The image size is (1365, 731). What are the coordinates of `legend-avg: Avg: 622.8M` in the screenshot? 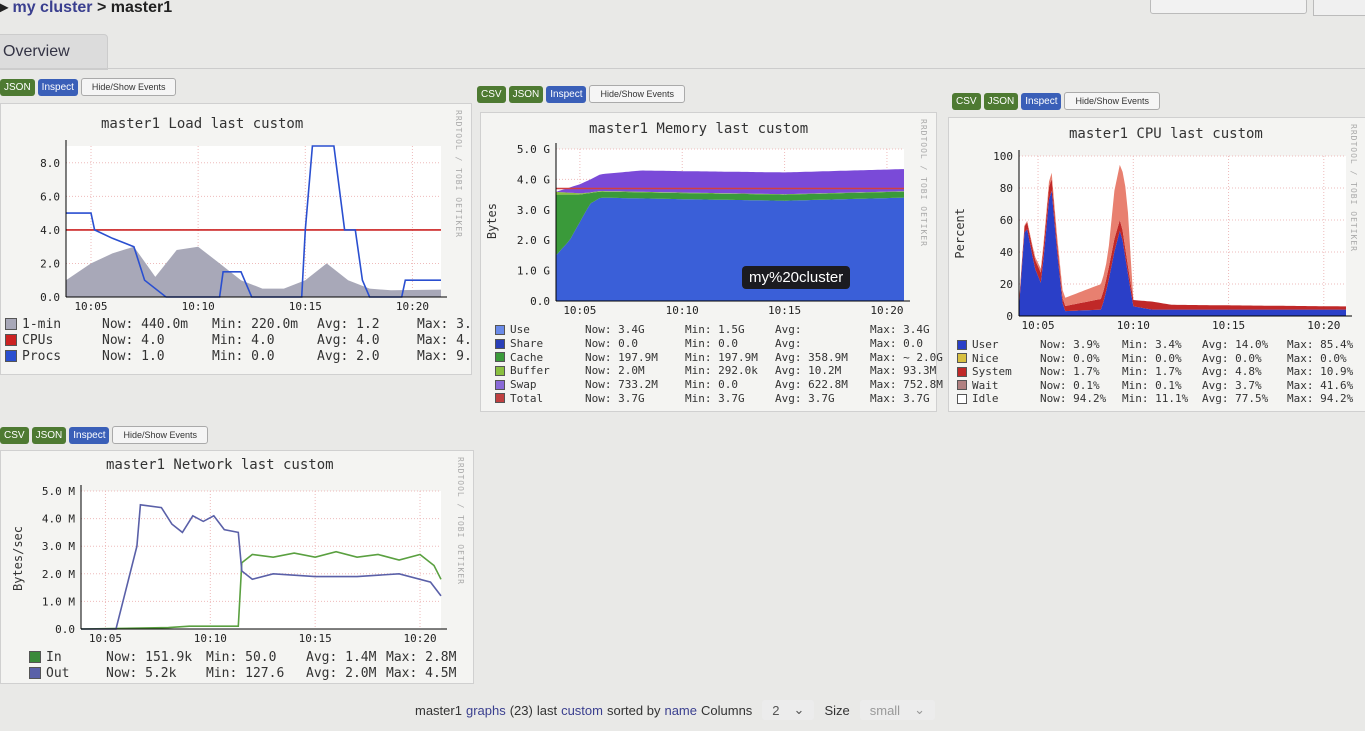 It's located at (811, 385).